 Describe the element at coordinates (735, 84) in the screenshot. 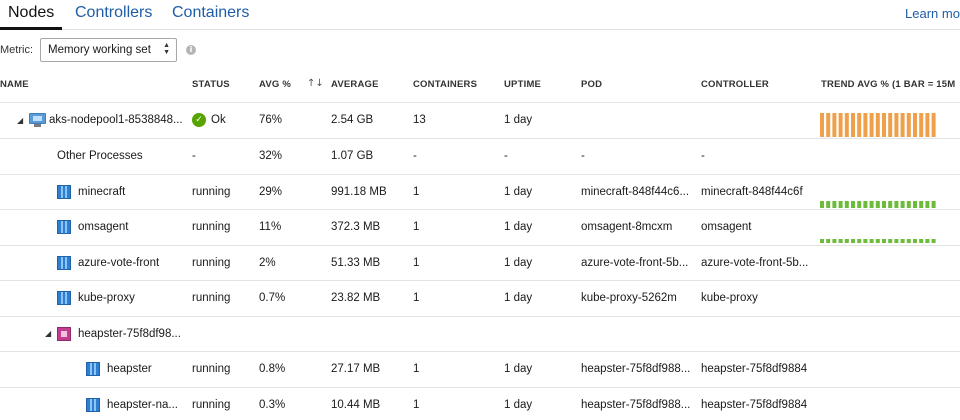

I see `column-header-controller: CONTROLLER` at that location.